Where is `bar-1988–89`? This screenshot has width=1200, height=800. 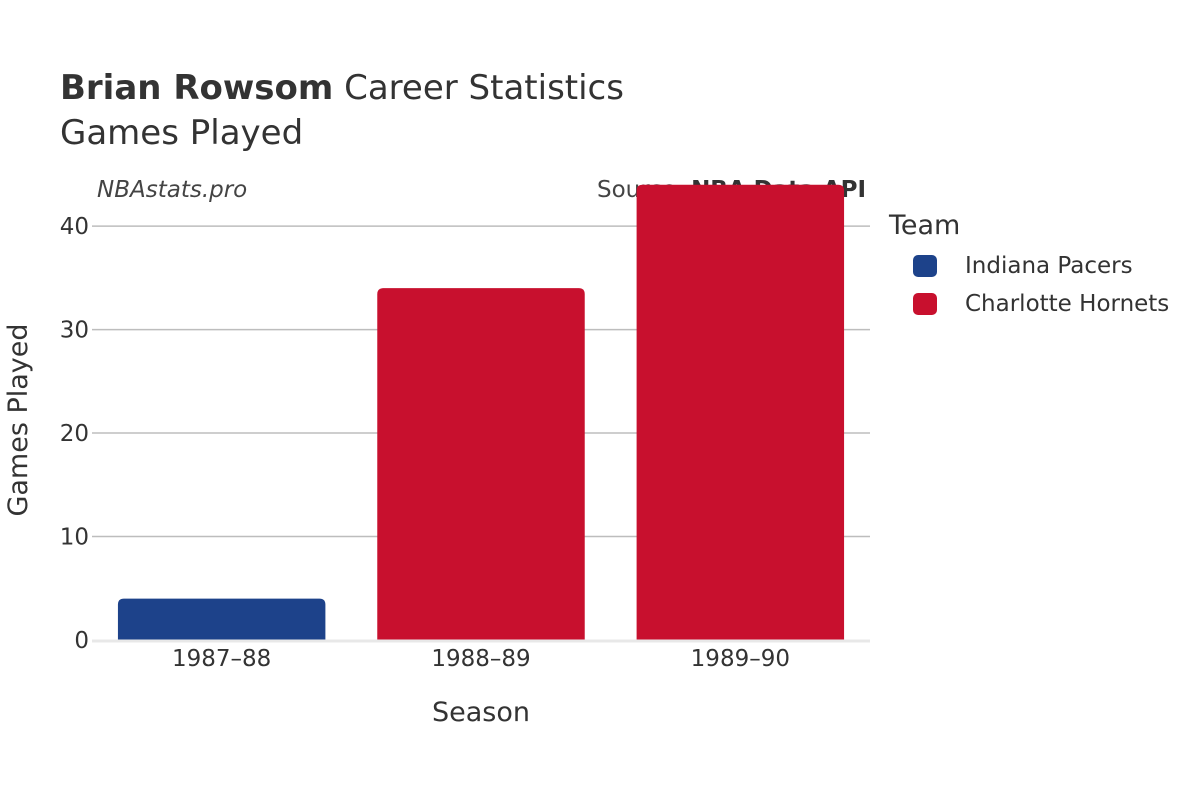 bar-1988–89 is located at coordinates (481, 464).